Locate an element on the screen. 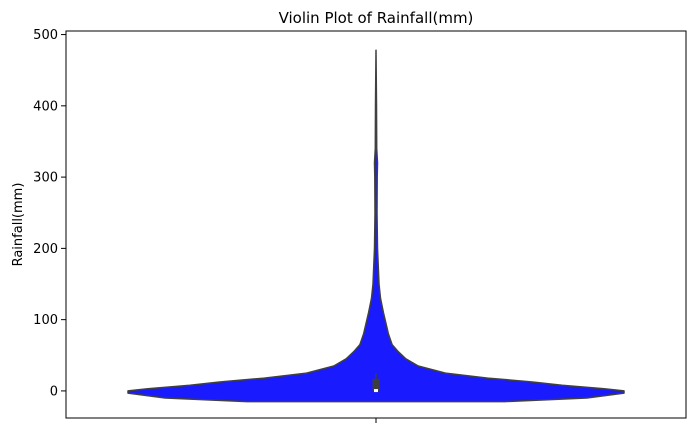 This screenshot has height=432, width=695. y-axis-label: Rainfall(mm) is located at coordinates (18, 225).